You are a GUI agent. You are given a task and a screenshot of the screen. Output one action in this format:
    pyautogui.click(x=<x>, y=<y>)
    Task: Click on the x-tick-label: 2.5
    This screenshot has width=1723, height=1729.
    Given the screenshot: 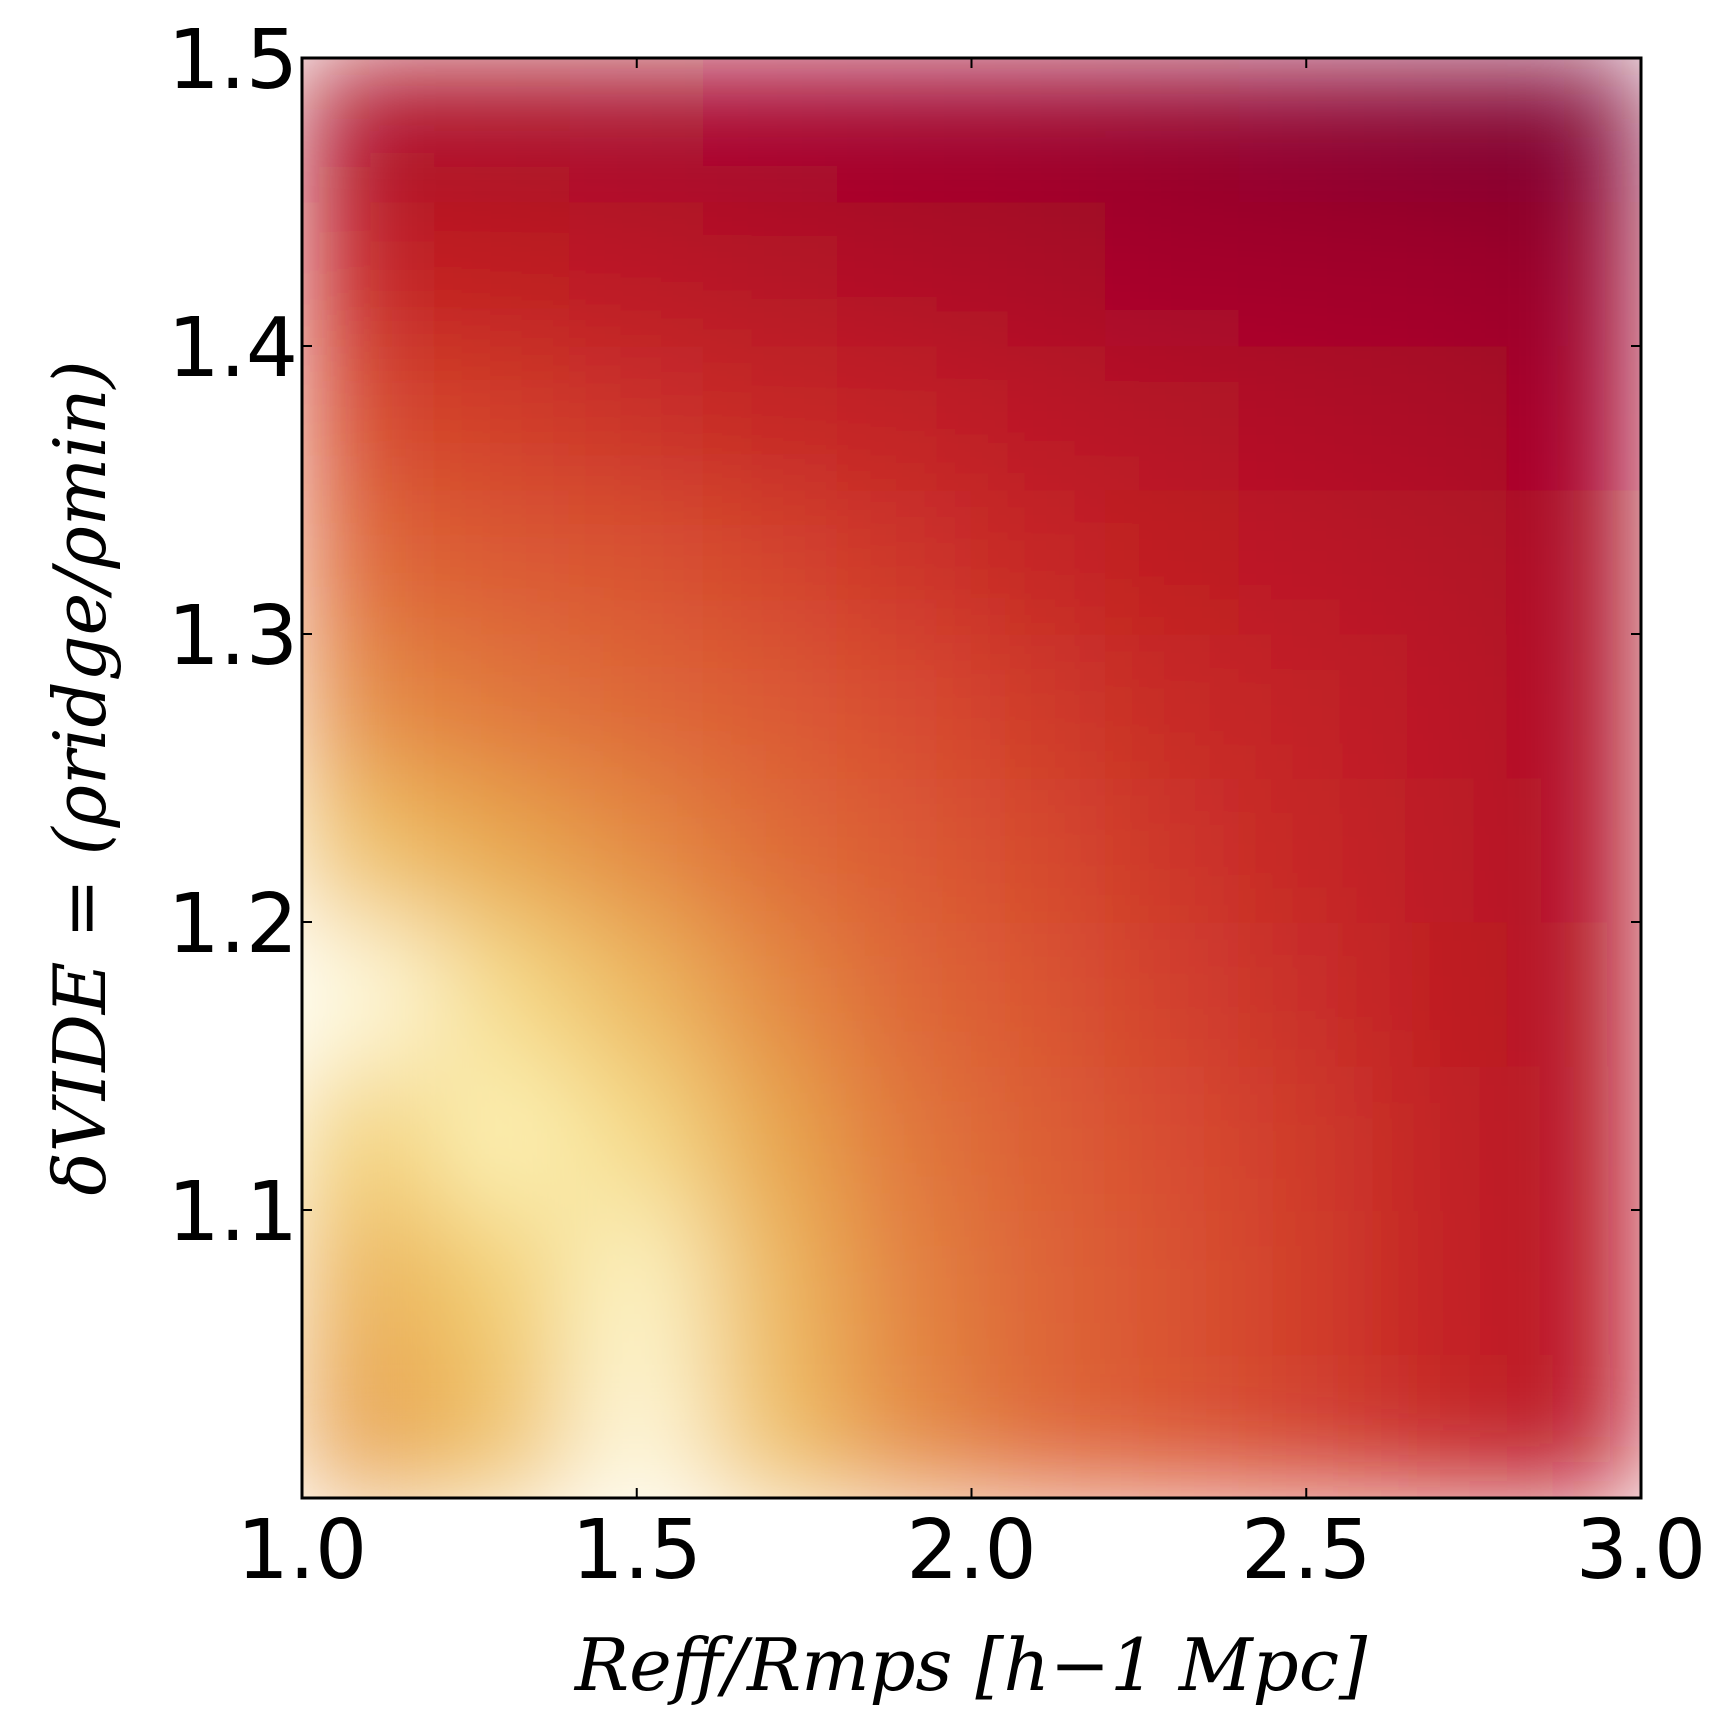 What is the action you would take?
    pyautogui.click(x=1306, y=1550)
    